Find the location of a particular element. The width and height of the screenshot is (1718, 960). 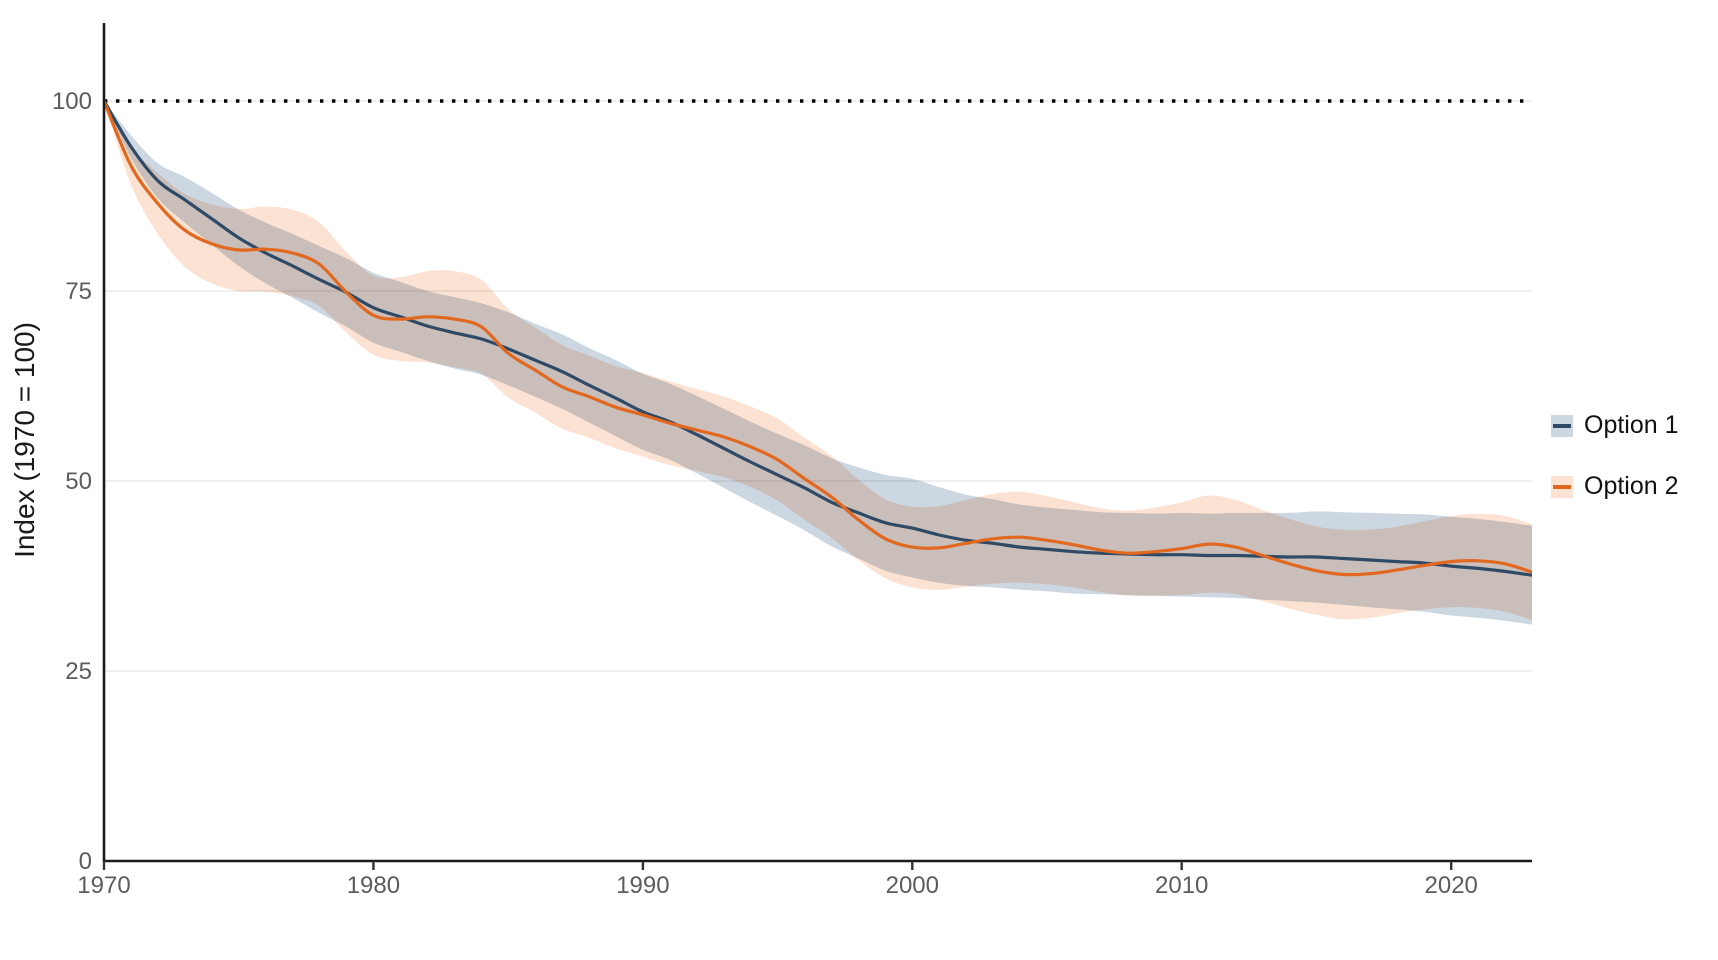

y-axis-title: Index (1970 = 100) is located at coordinates (24, 440).